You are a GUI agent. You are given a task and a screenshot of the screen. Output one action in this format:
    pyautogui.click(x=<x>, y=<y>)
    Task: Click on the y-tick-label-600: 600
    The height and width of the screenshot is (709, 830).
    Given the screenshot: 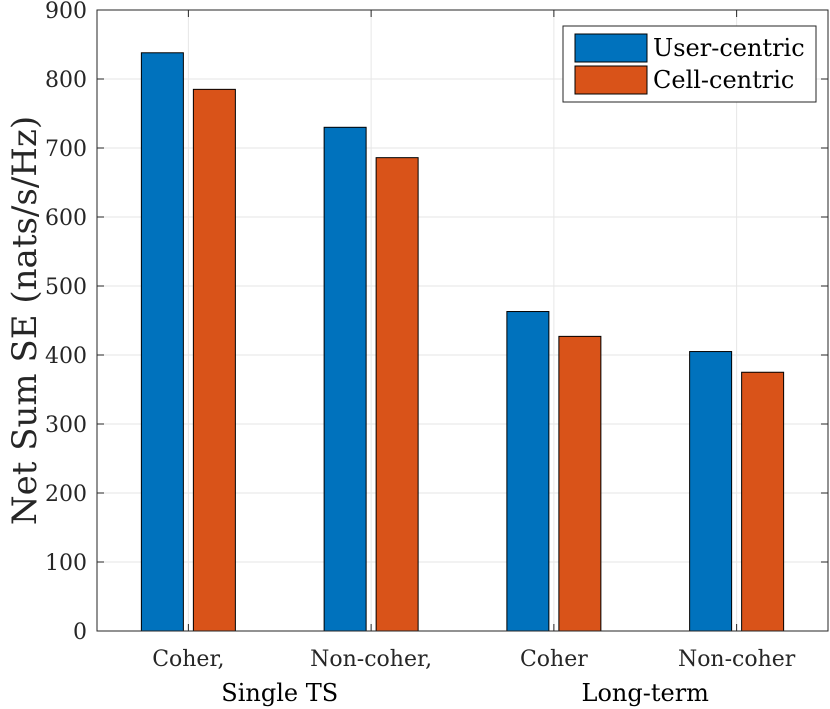 What is the action you would take?
    pyautogui.click(x=66, y=218)
    